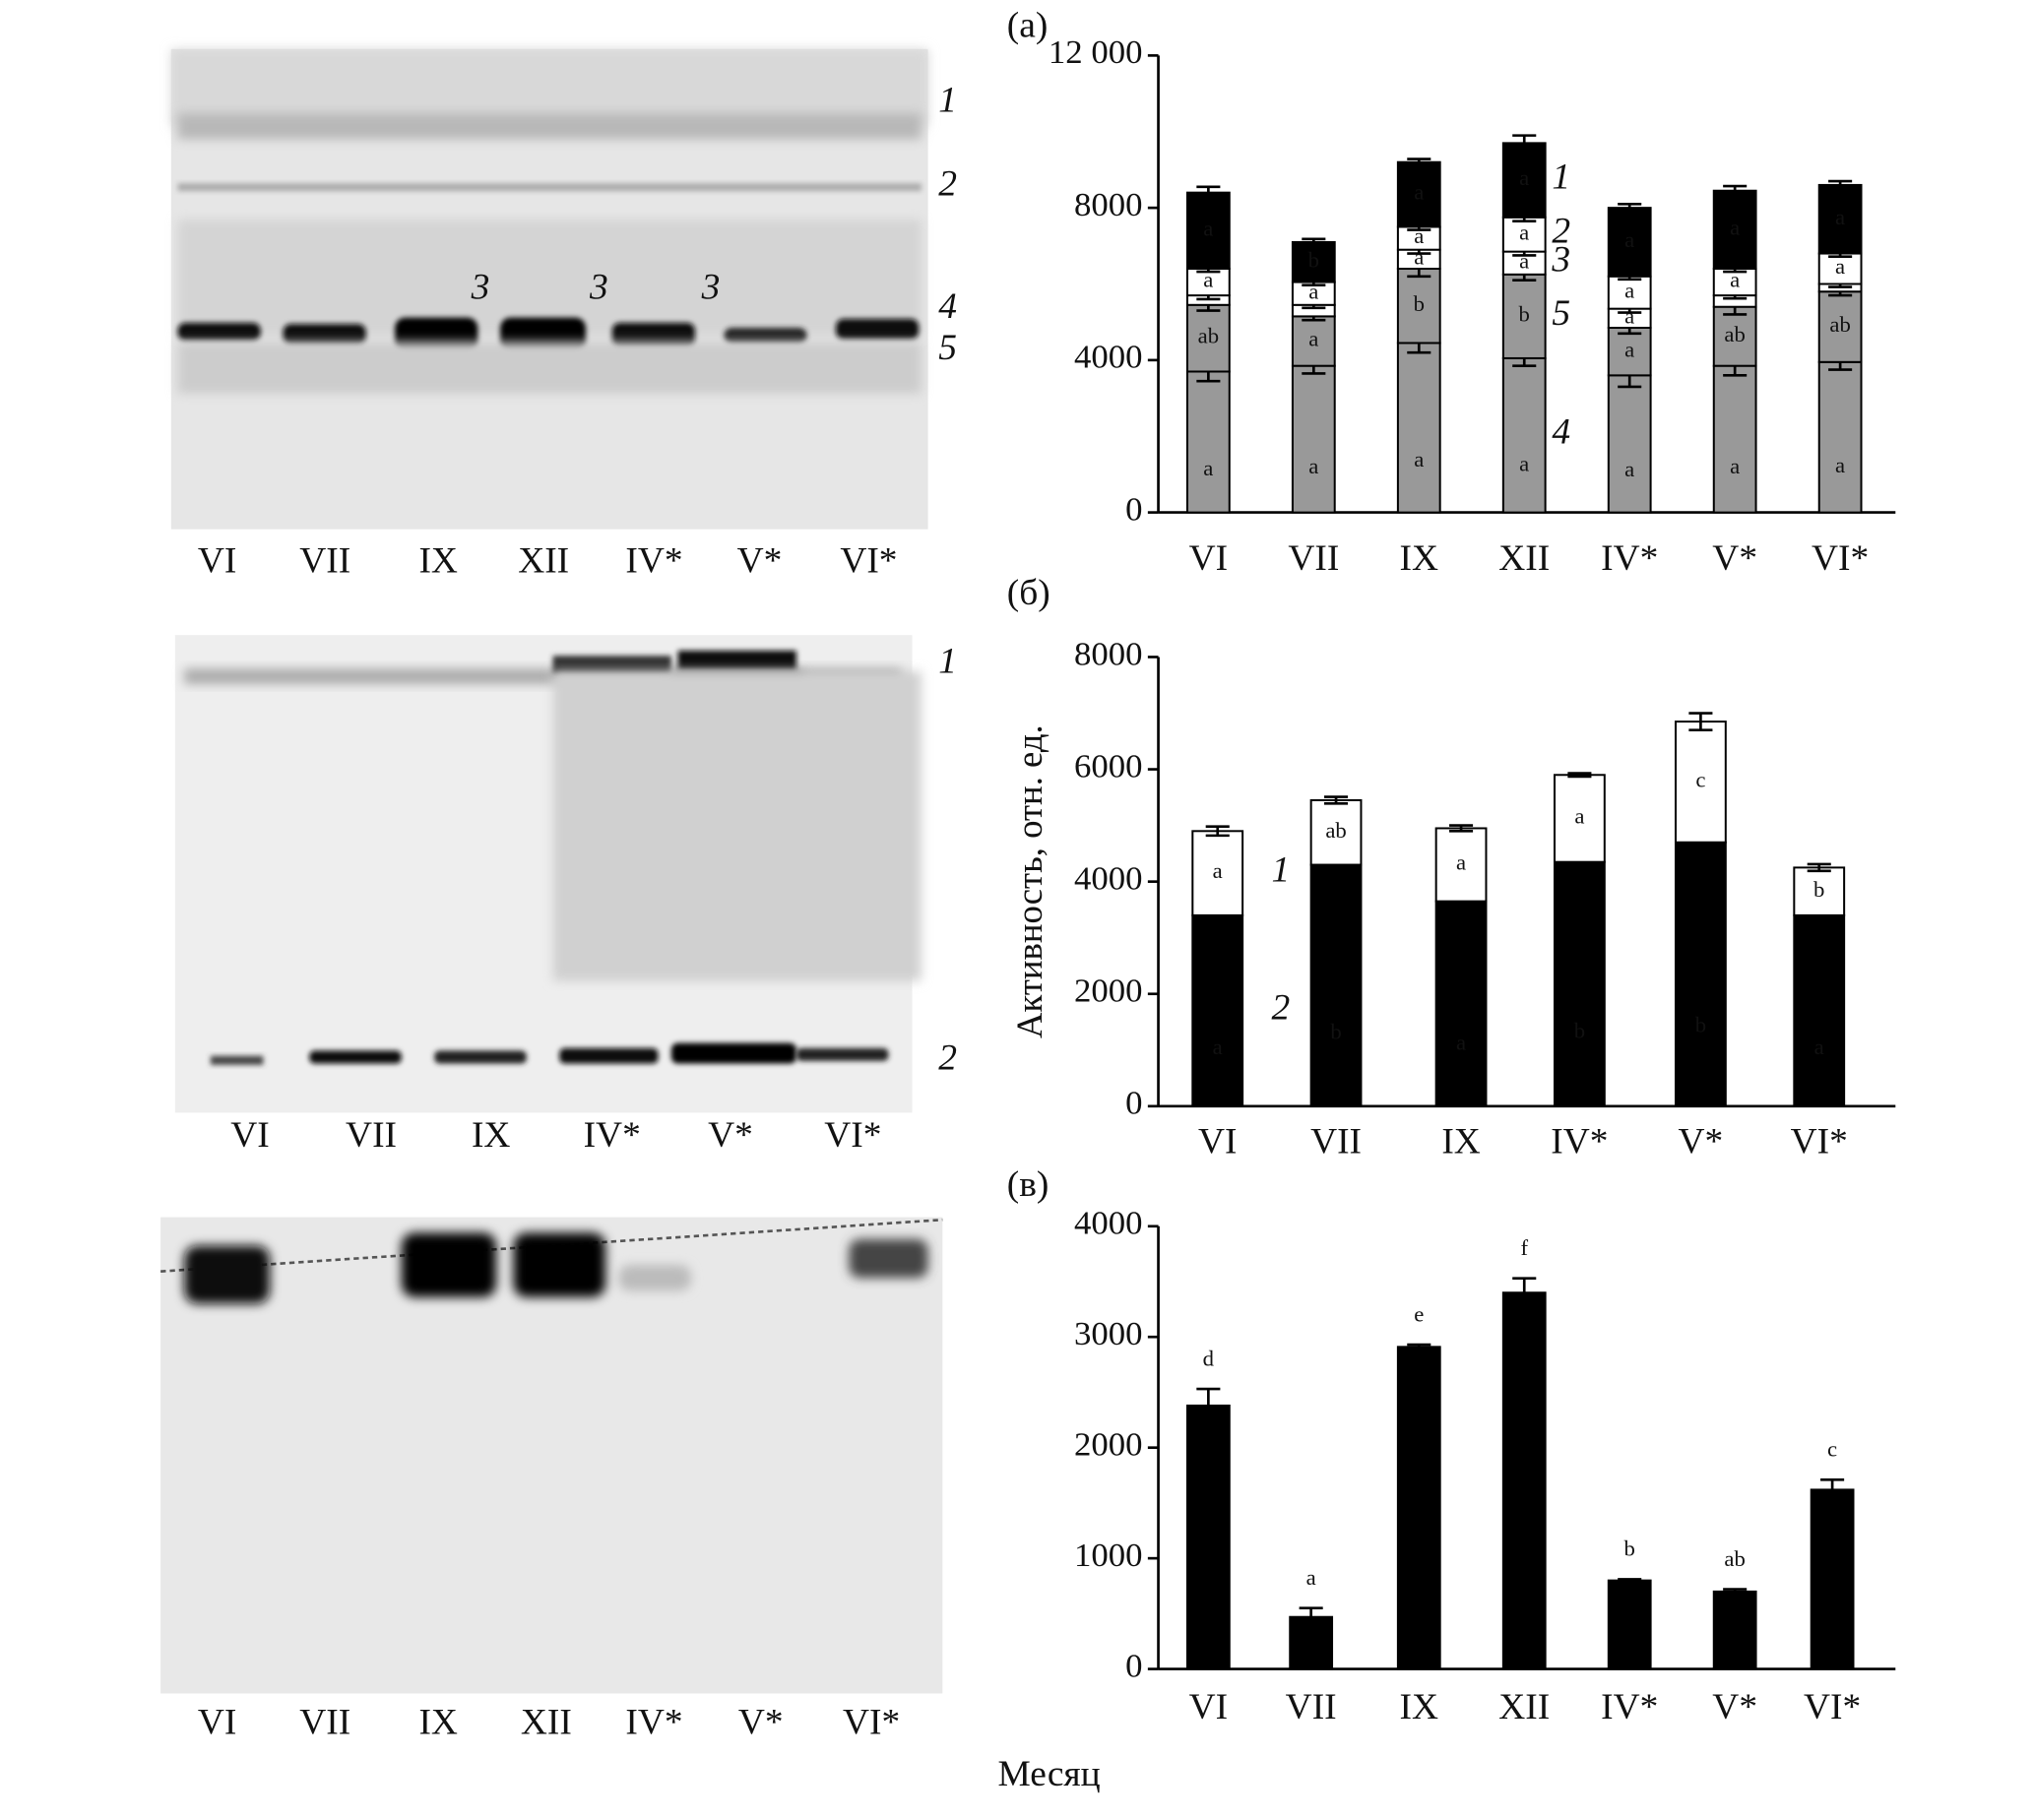 The width and height of the screenshot is (2035, 1820). I want to click on y-tick-label: 4000, so click(1108, 357).